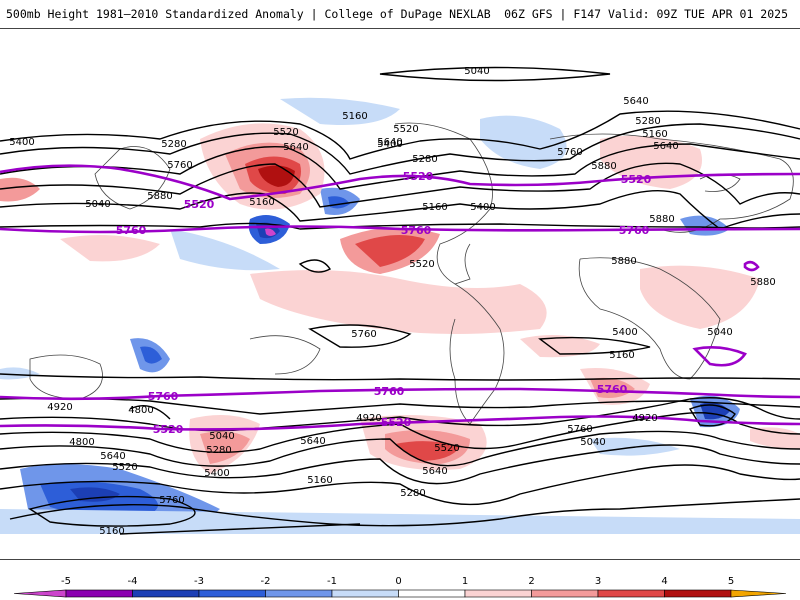  What do you see at coordinates (332, 581) in the screenshot?
I see `colorbar-tick-label: -1` at bounding box center [332, 581].